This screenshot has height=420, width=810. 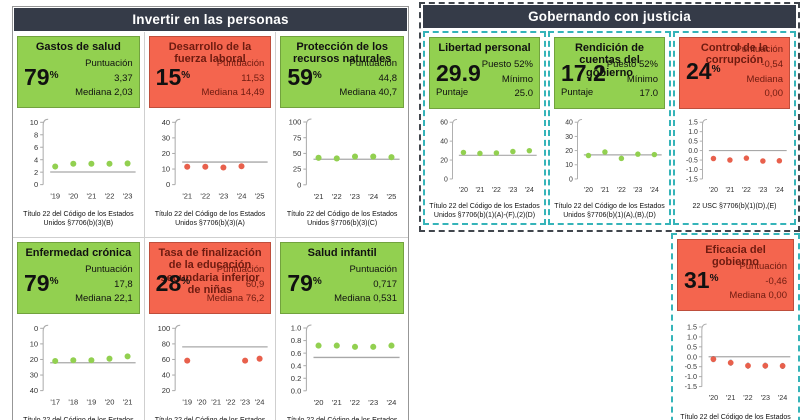 What do you see at coordinates (91, 402) in the screenshot?
I see `svg-text: '19` at bounding box center [91, 402].